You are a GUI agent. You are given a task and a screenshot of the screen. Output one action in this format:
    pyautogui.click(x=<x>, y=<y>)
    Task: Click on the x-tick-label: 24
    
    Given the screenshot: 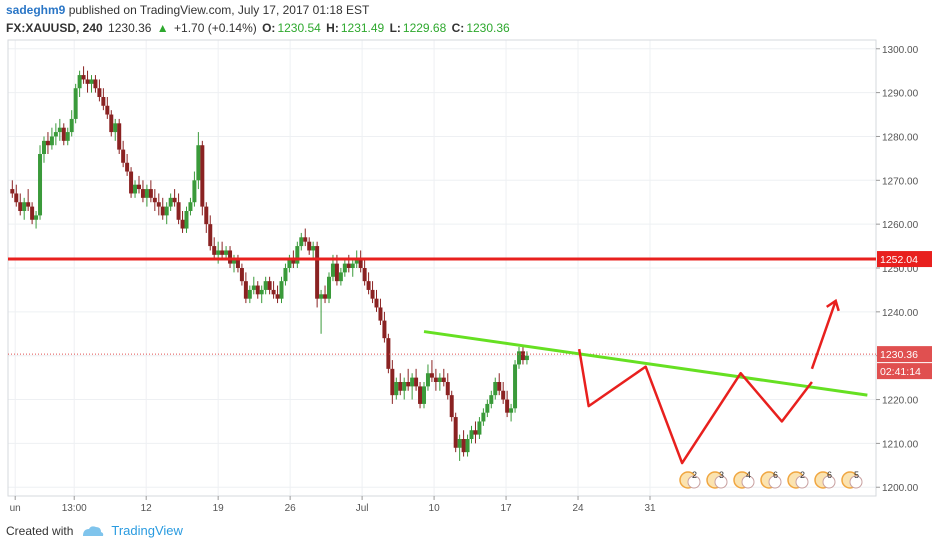 What is the action you would take?
    pyautogui.click(x=578, y=508)
    